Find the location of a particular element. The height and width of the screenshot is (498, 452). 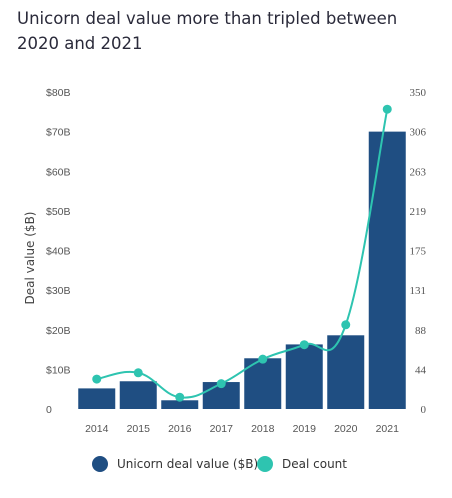

legend: Unicorn deal value ($B) Deal count is located at coordinates (226, 466).